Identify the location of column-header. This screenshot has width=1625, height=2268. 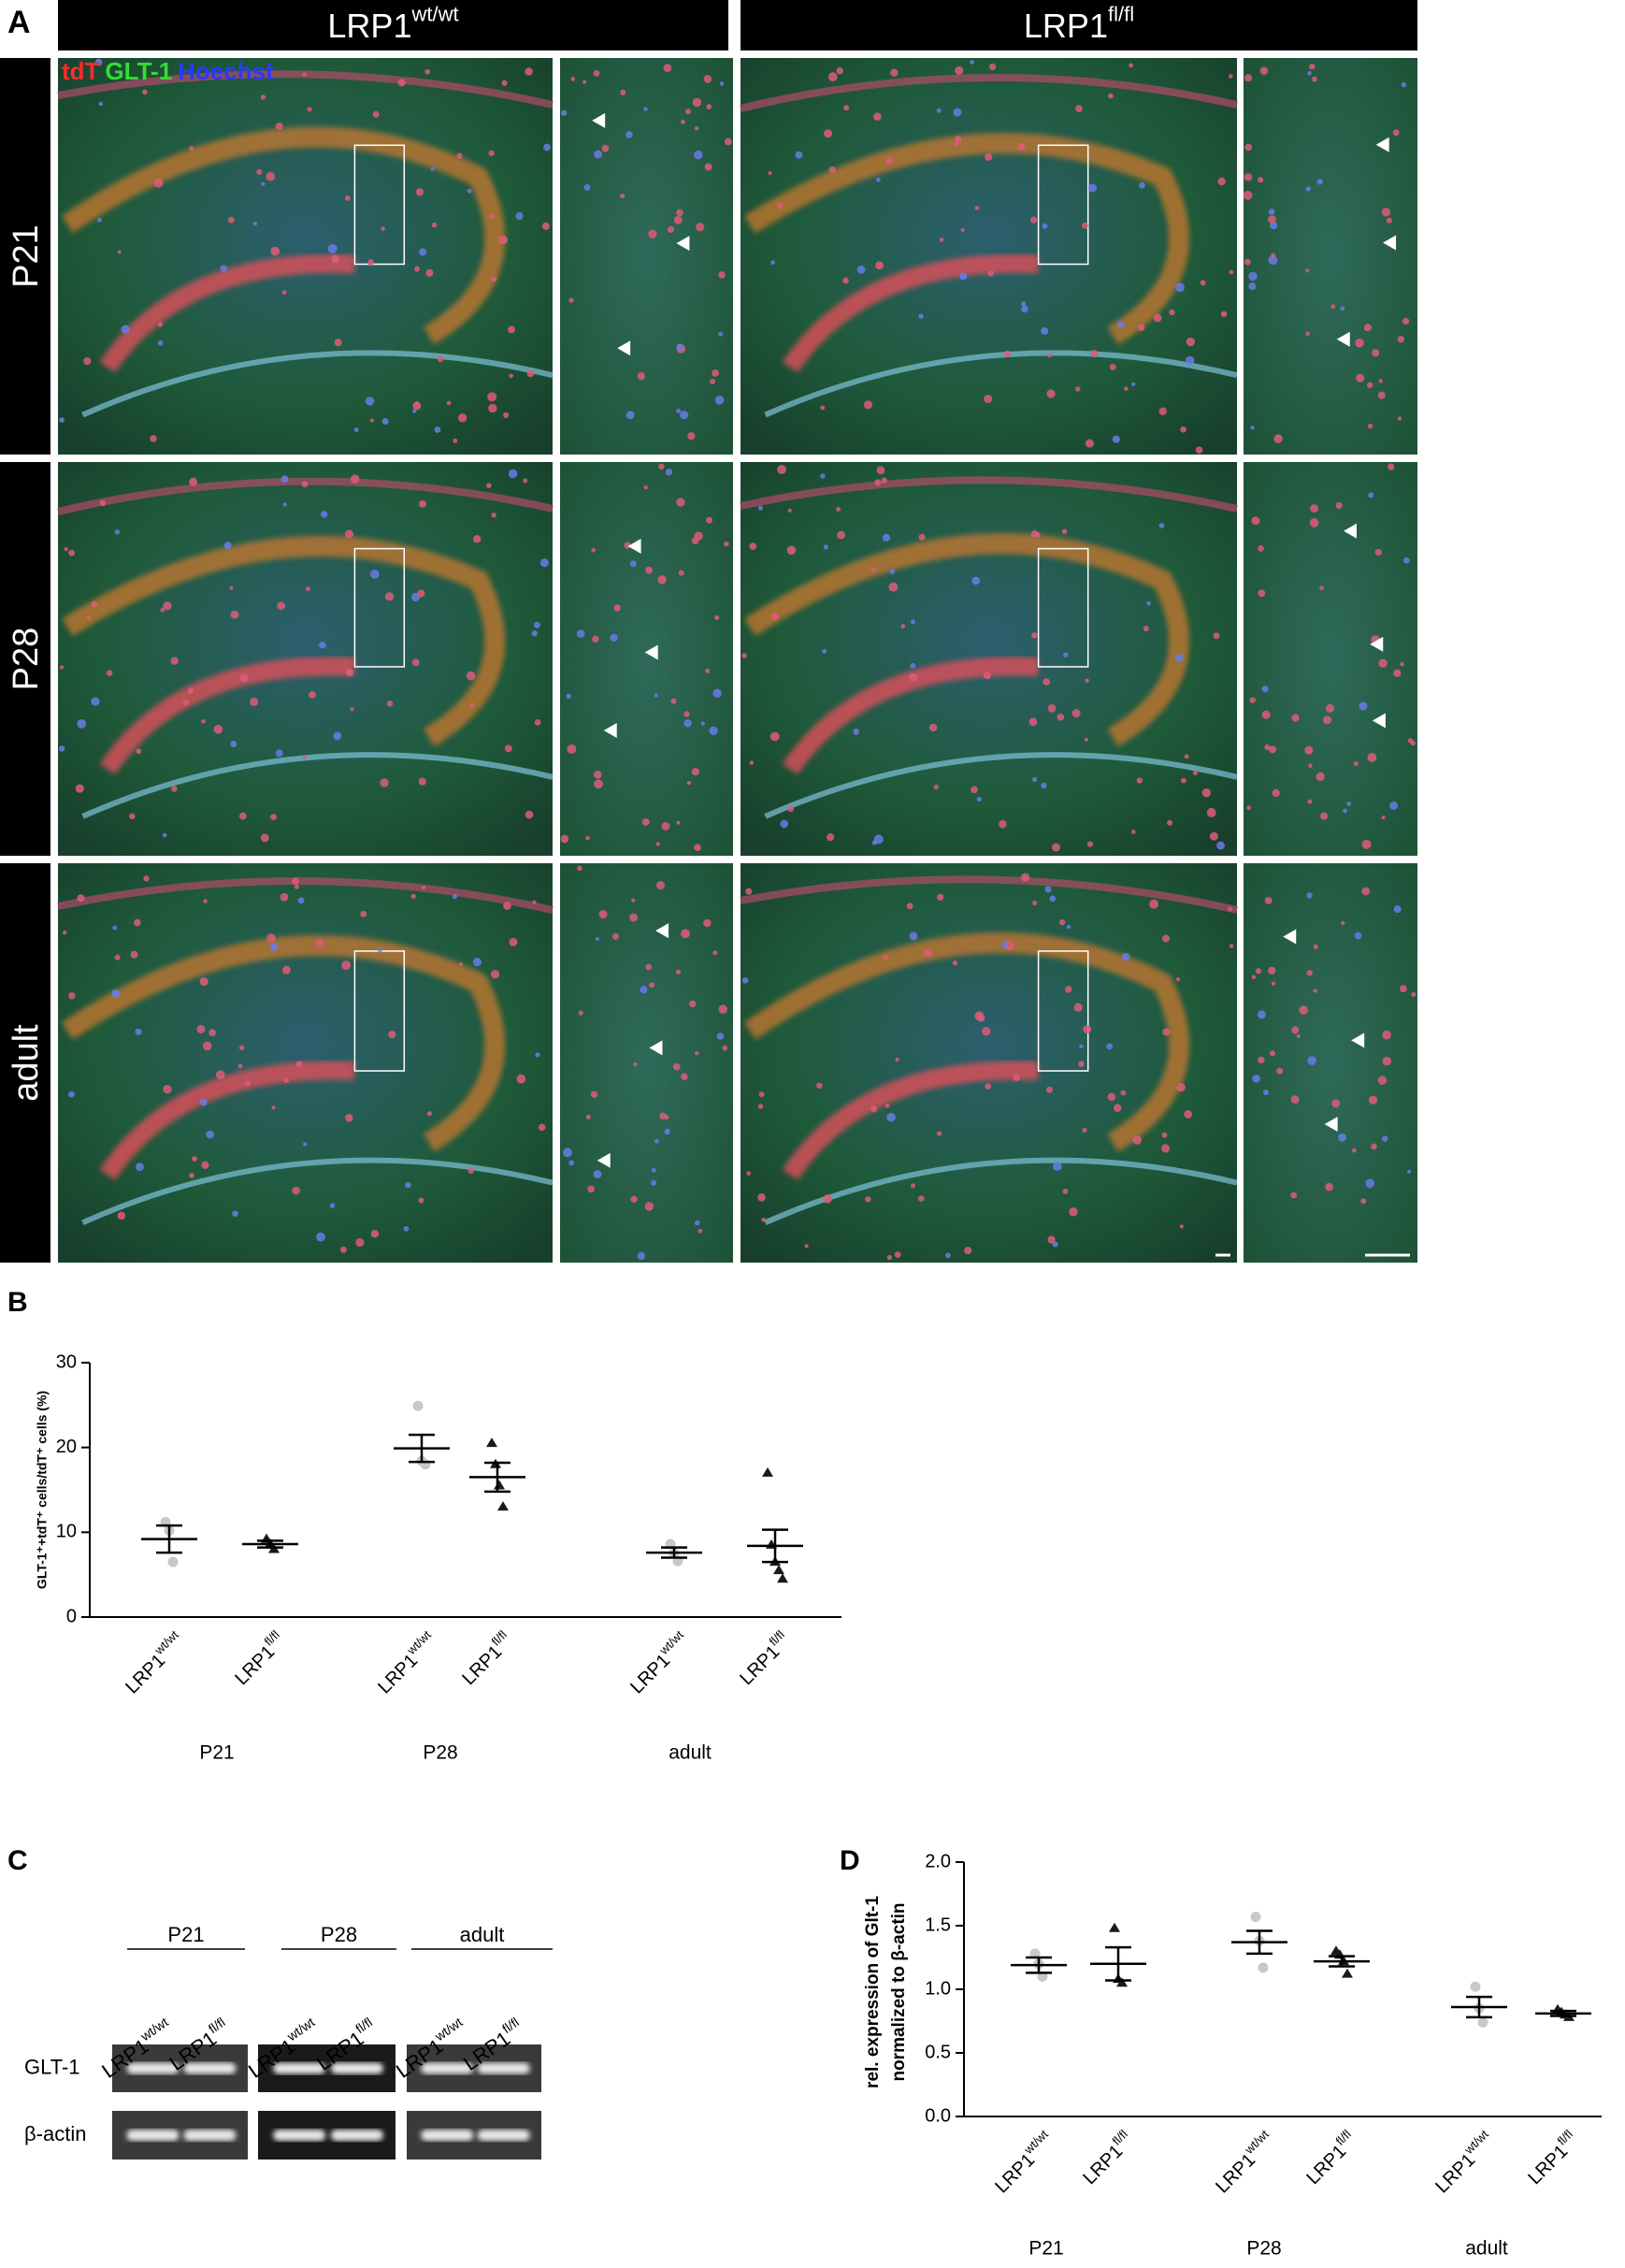
(1079, 25).